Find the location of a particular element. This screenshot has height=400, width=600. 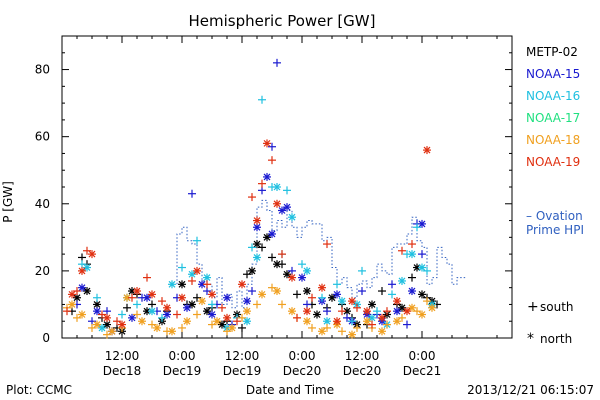

x-tick-date-label: Dec19 is located at coordinates (242, 371).